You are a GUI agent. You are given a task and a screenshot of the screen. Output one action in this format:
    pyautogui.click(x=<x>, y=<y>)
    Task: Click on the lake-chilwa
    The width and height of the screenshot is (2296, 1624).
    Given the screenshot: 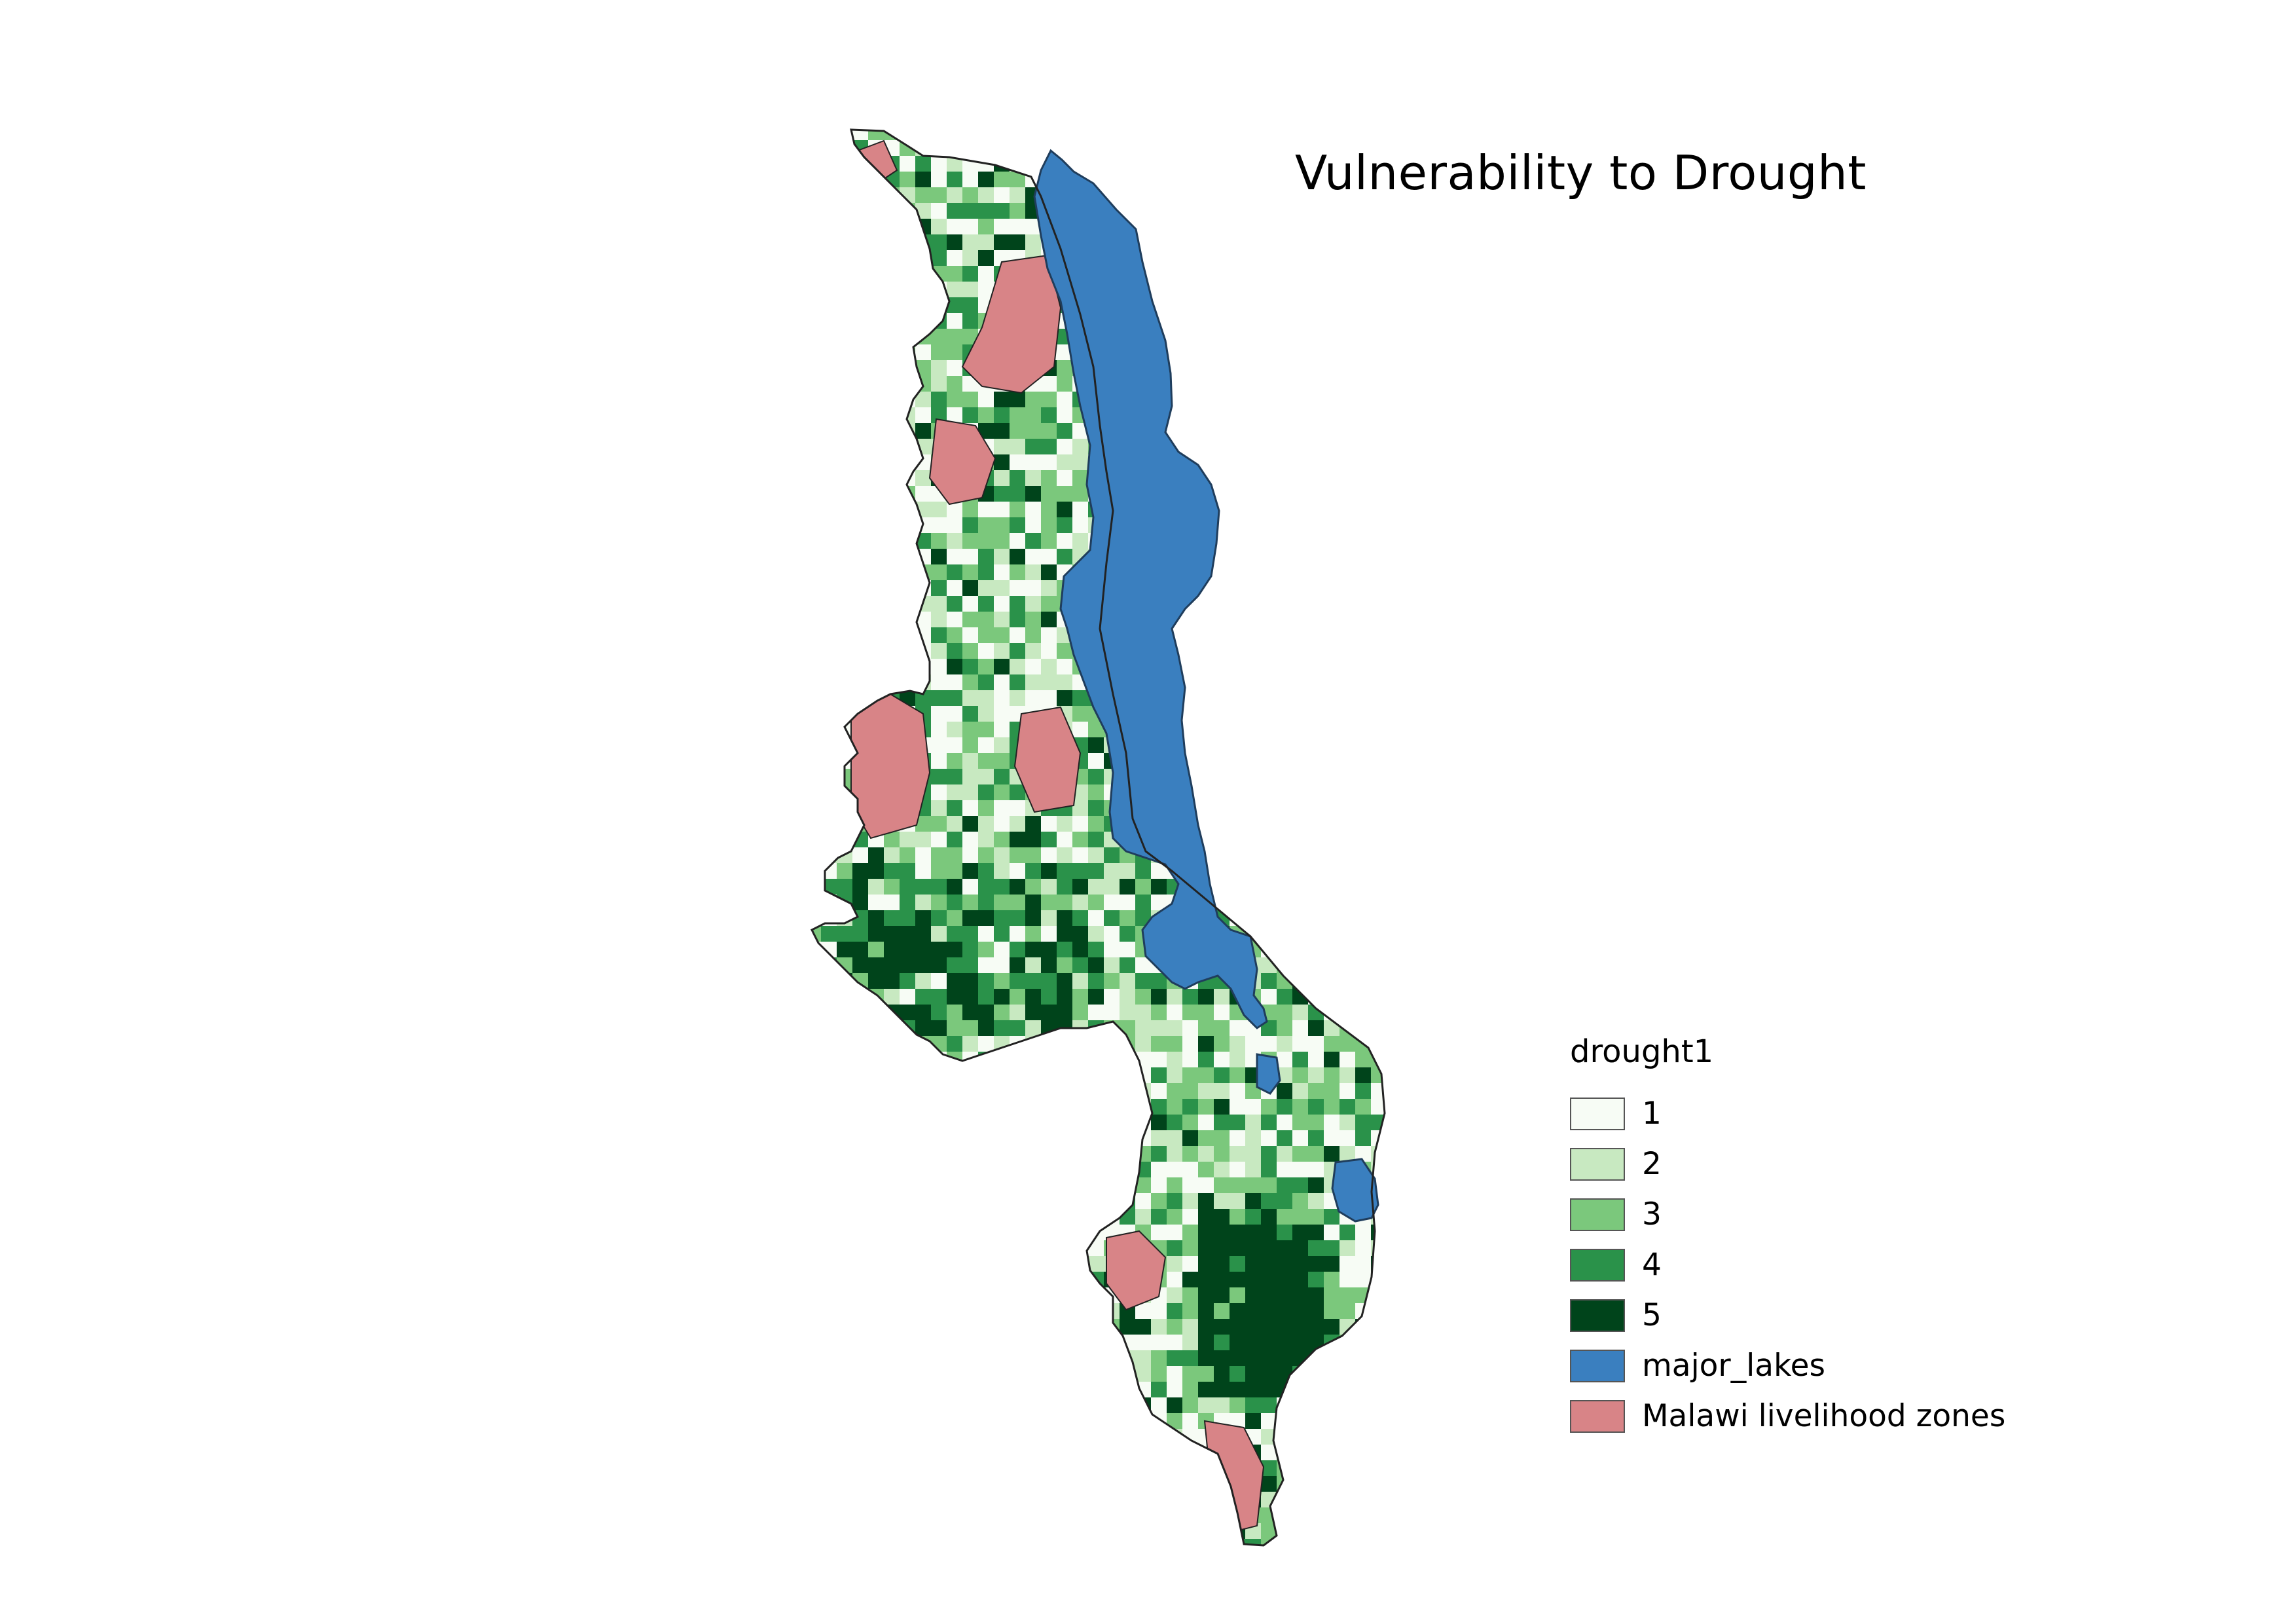 What is the action you would take?
    pyautogui.click(x=1355, y=1190)
    